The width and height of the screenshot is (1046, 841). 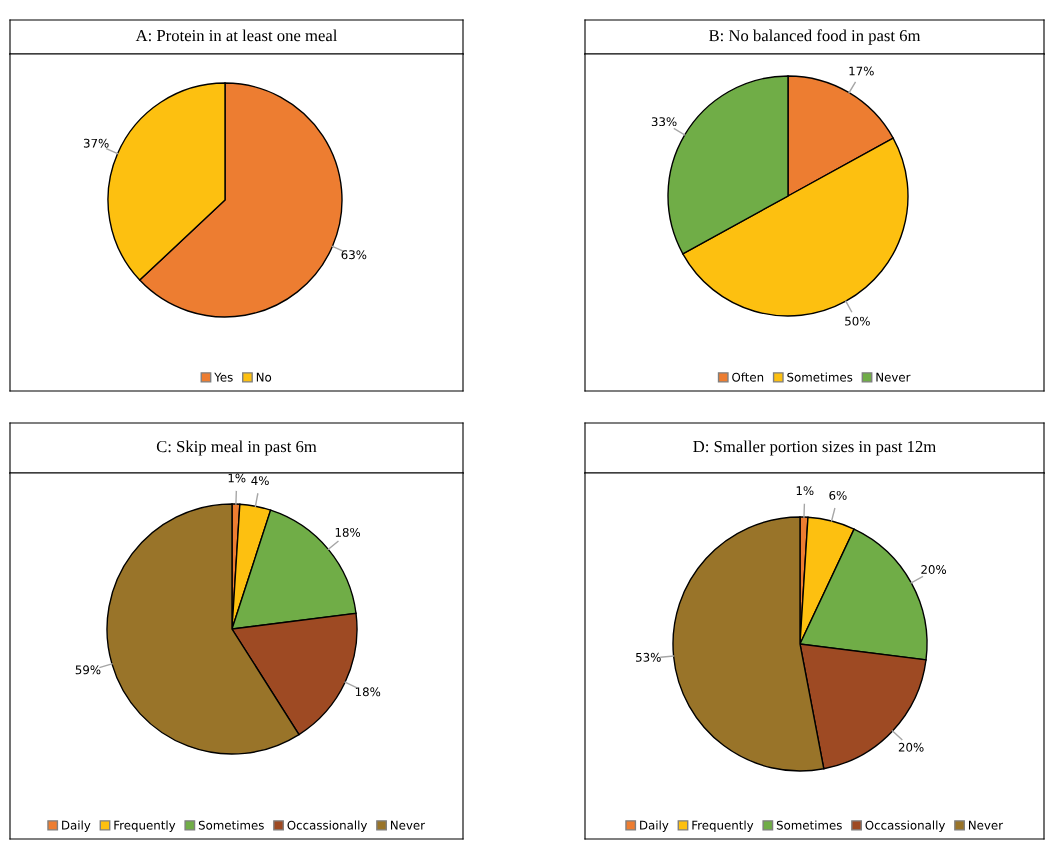 What do you see at coordinates (648, 657) in the screenshot?
I see `data-label: 53%` at bounding box center [648, 657].